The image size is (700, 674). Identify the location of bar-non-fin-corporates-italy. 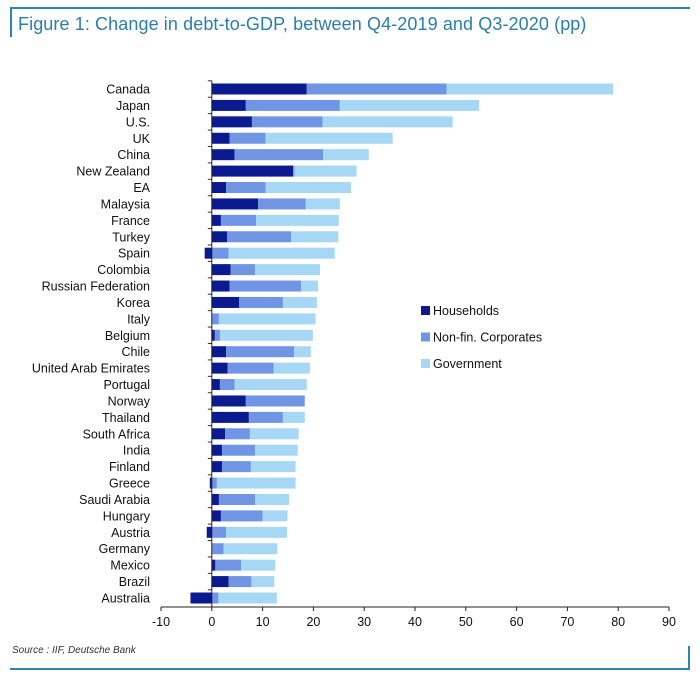
(215, 319).